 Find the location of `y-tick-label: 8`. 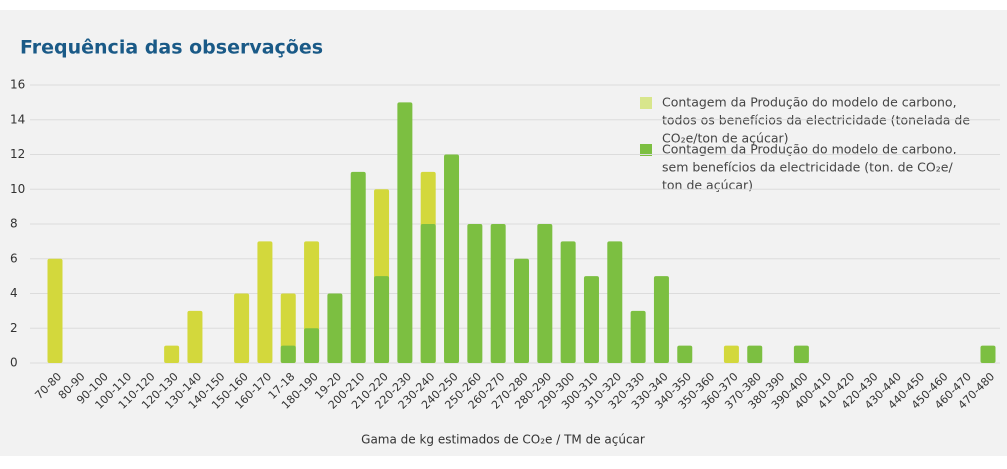

y-tick-label: 8 is located at coordinates (14, 224).